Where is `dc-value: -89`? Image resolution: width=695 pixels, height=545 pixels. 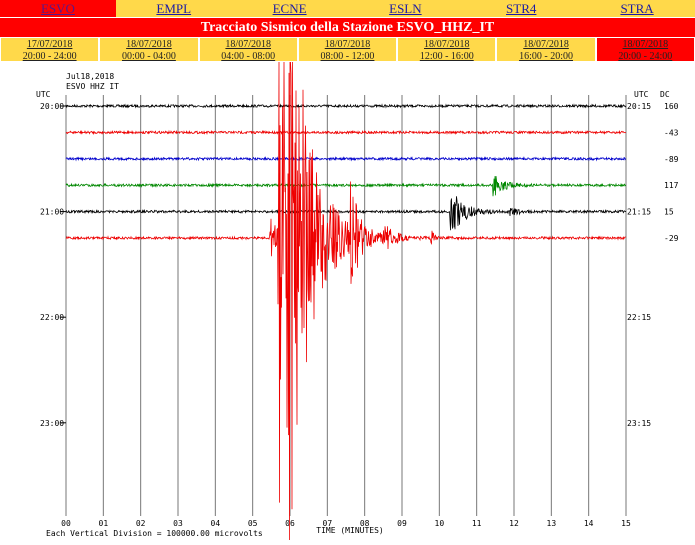 dc-value: -89 is located at coordinates (671, 159).